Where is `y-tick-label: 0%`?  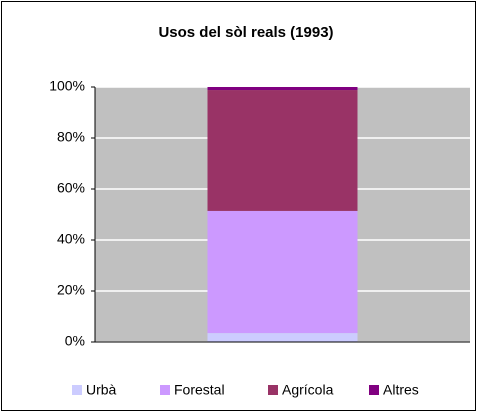
y-tick-label: 0% is located at coordinates (75, 341).